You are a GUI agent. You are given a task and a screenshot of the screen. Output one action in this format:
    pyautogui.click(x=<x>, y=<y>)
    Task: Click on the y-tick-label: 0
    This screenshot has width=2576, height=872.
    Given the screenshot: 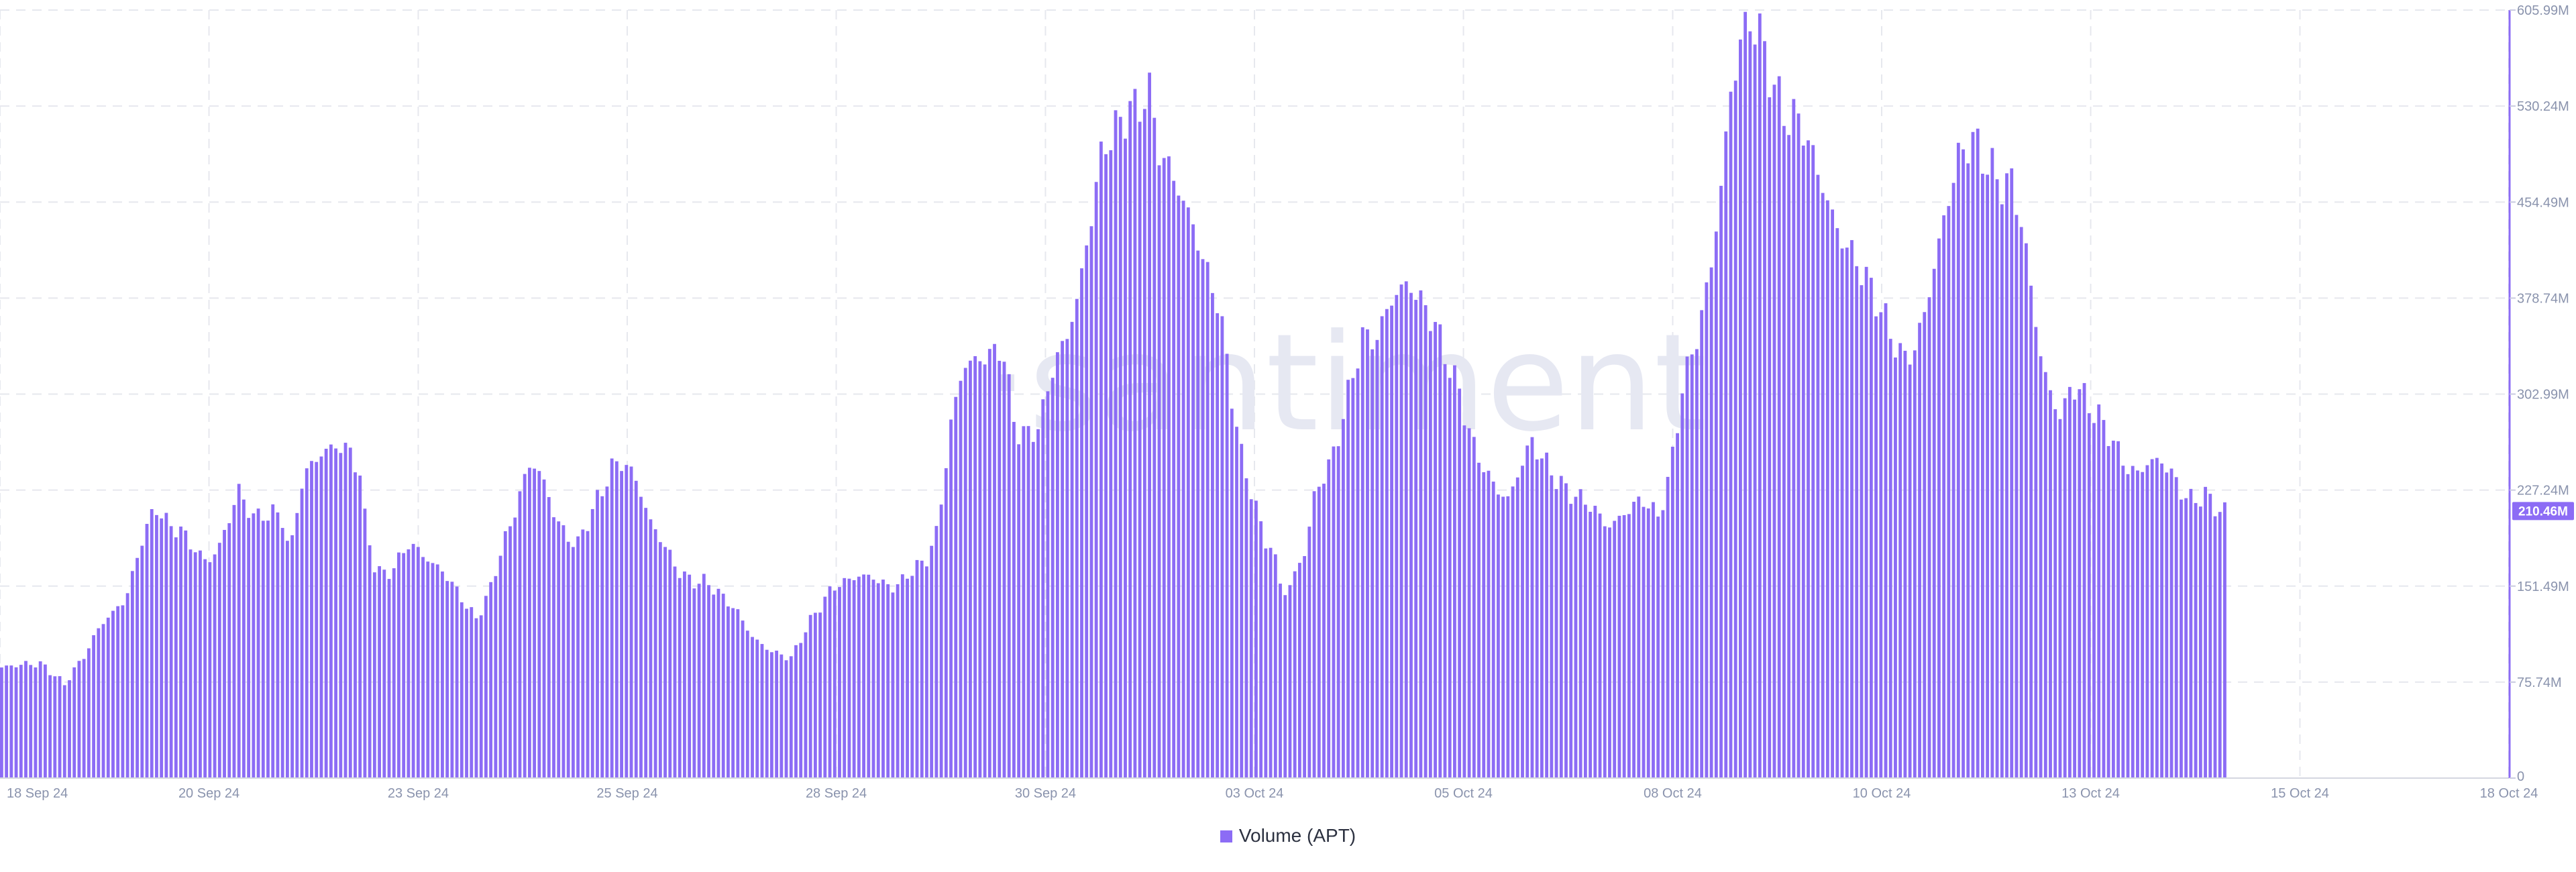 What is the action you would take?
    pyautogui.click(x=2520, y=776)
    